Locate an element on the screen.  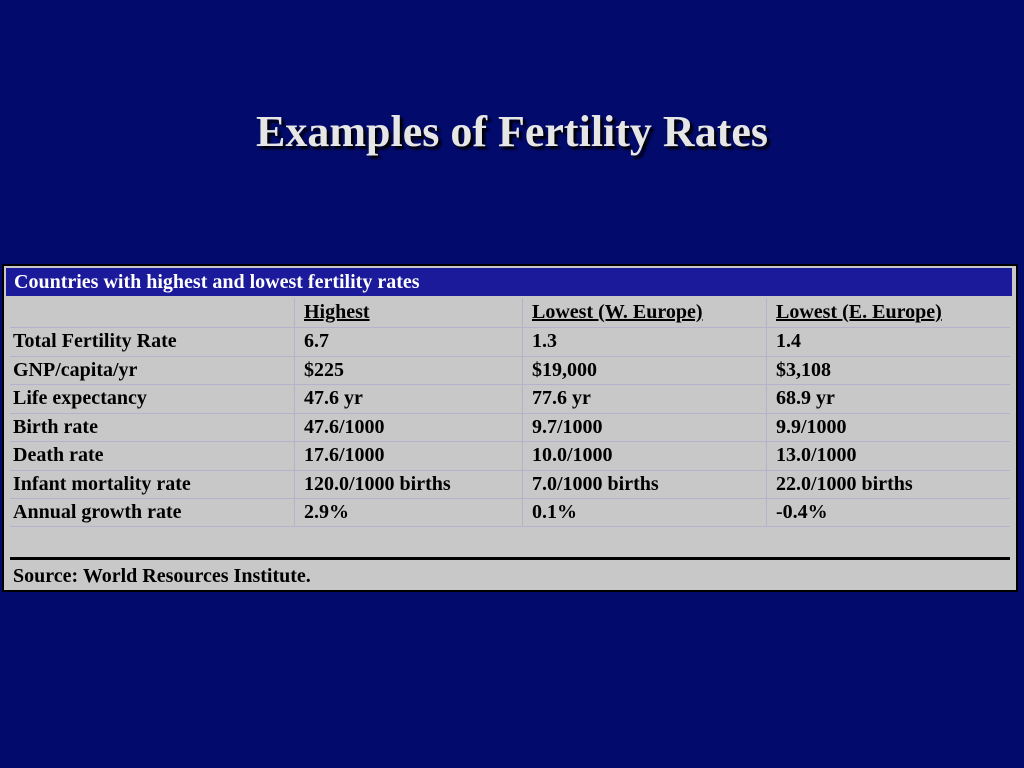
row-label: Death rate is located at coordinates (58, 455).